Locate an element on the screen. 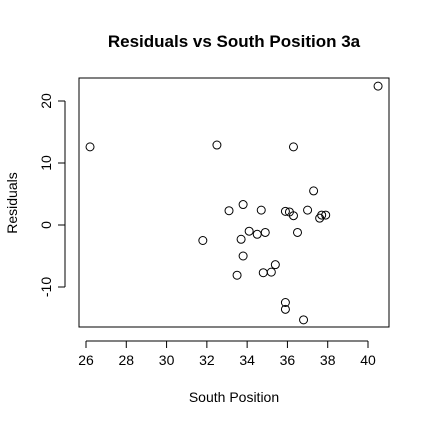 The image size is (430, 426). x-axis: 26 28 30 32 34 36 38 40 is located at coordinates (227, 354).